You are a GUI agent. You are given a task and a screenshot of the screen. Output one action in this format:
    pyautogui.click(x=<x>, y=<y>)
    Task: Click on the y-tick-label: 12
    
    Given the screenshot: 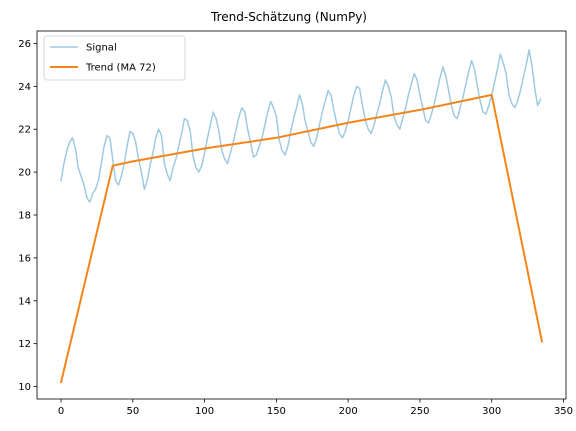 What is the action you would take?
    pyautogui.click(x=24, y=344)
    